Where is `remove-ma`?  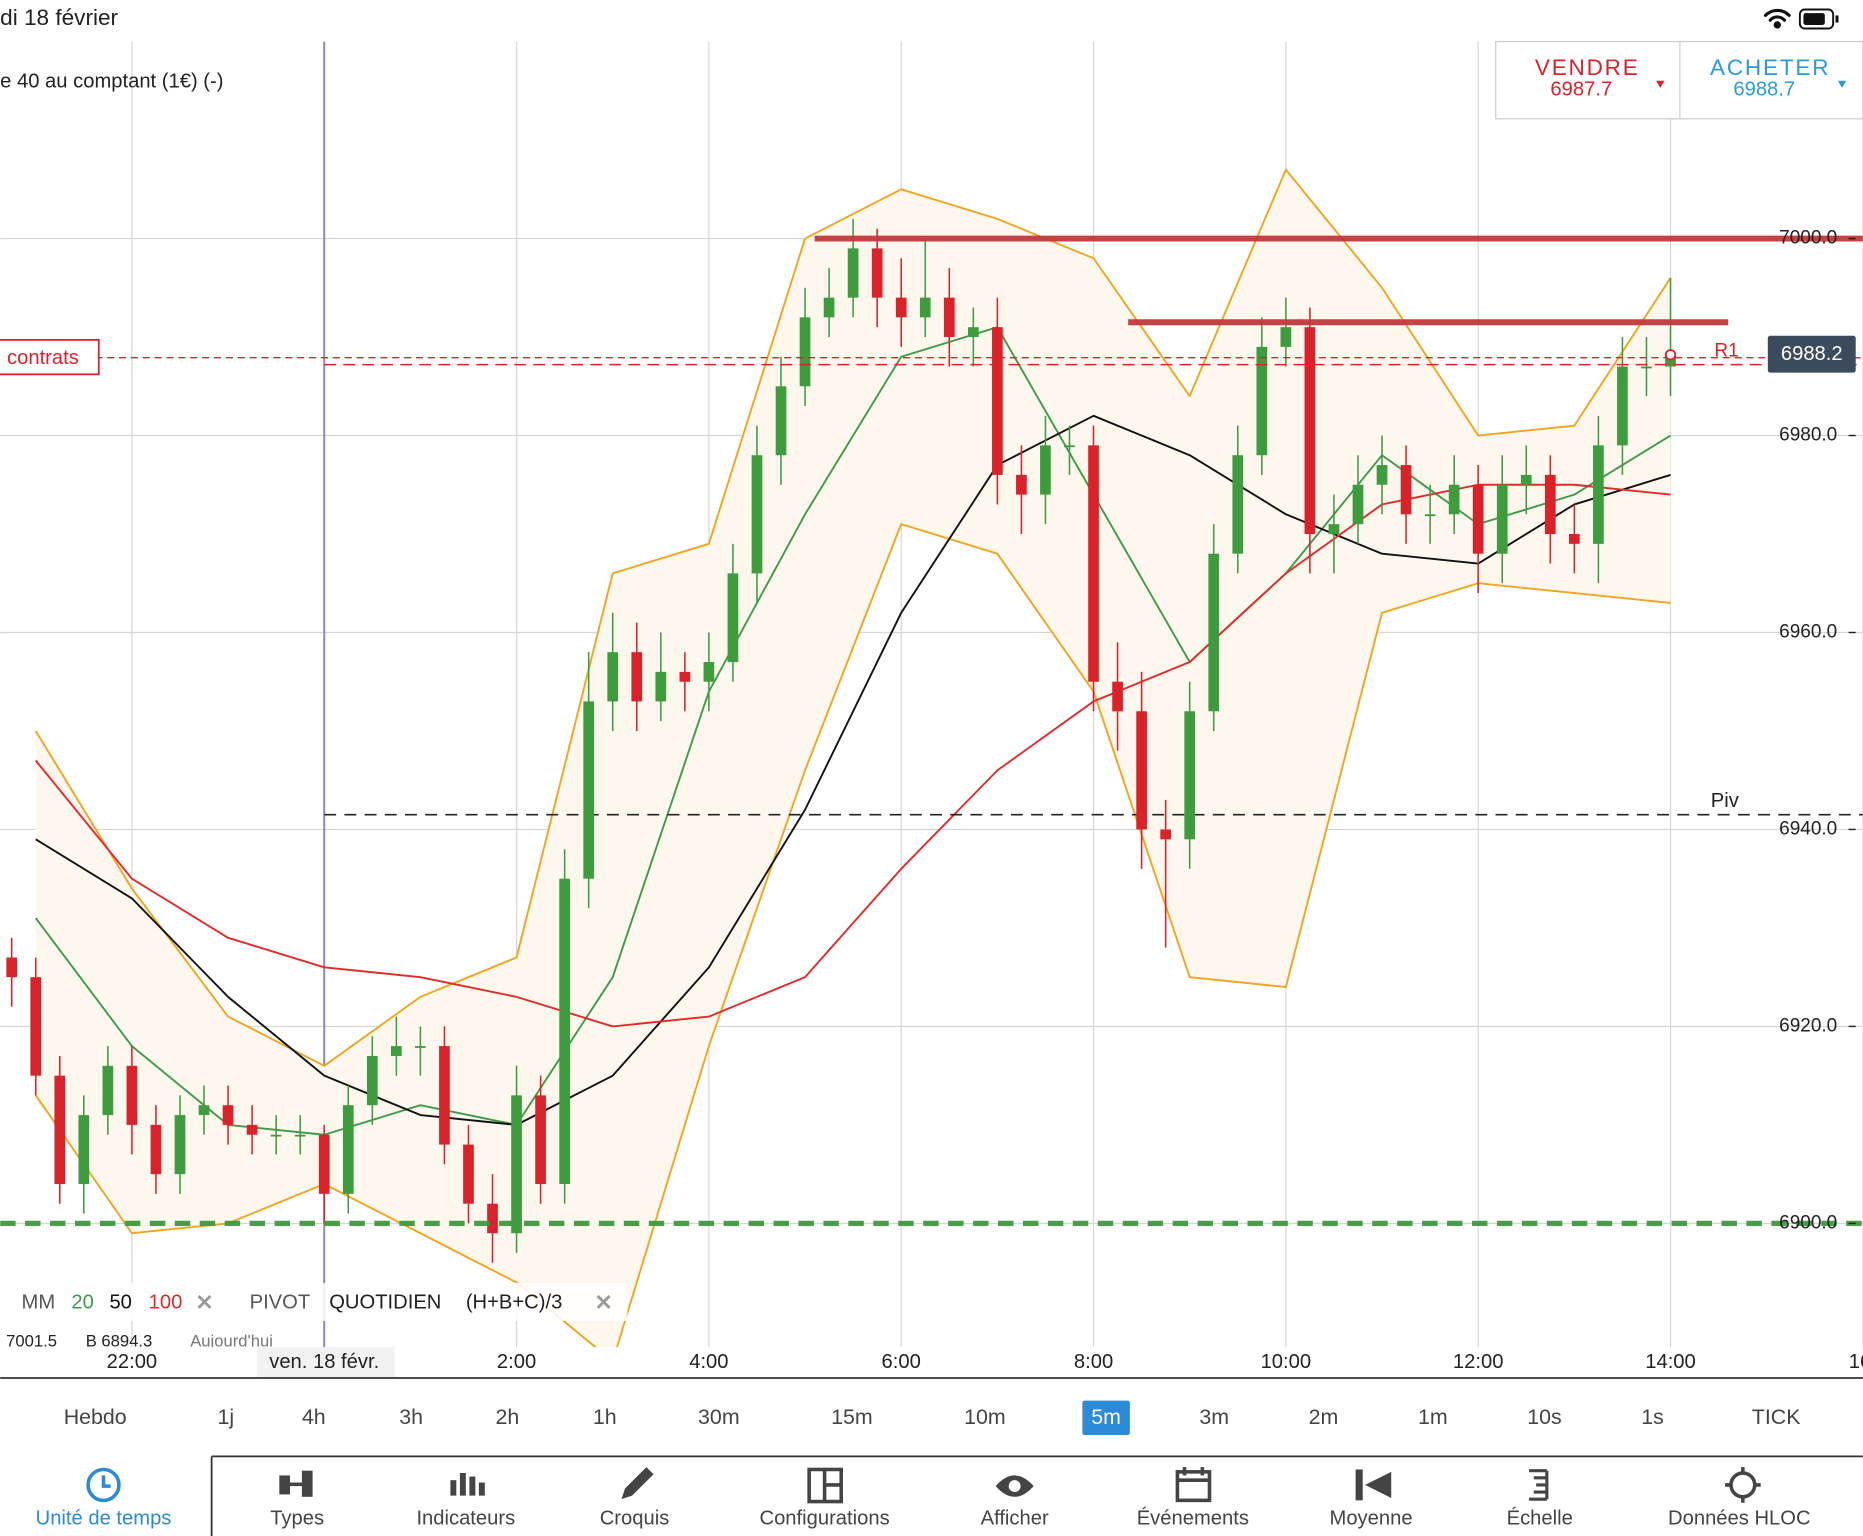 remove-ma is located at coordinates (204, 1302).